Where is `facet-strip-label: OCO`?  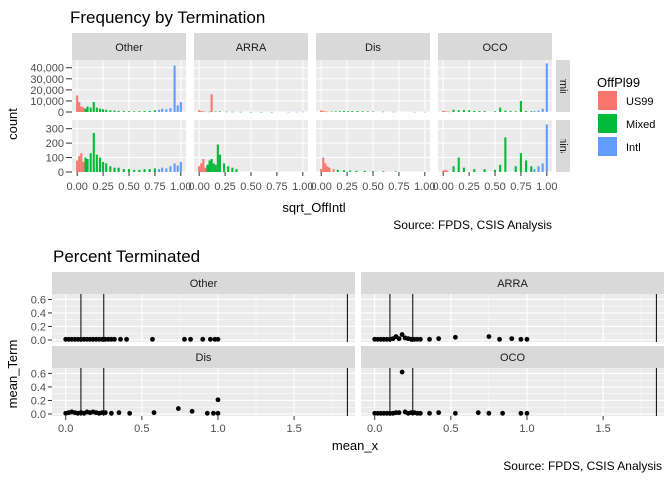 facet-strip-label: OCO is located at coordinates (513, 358).